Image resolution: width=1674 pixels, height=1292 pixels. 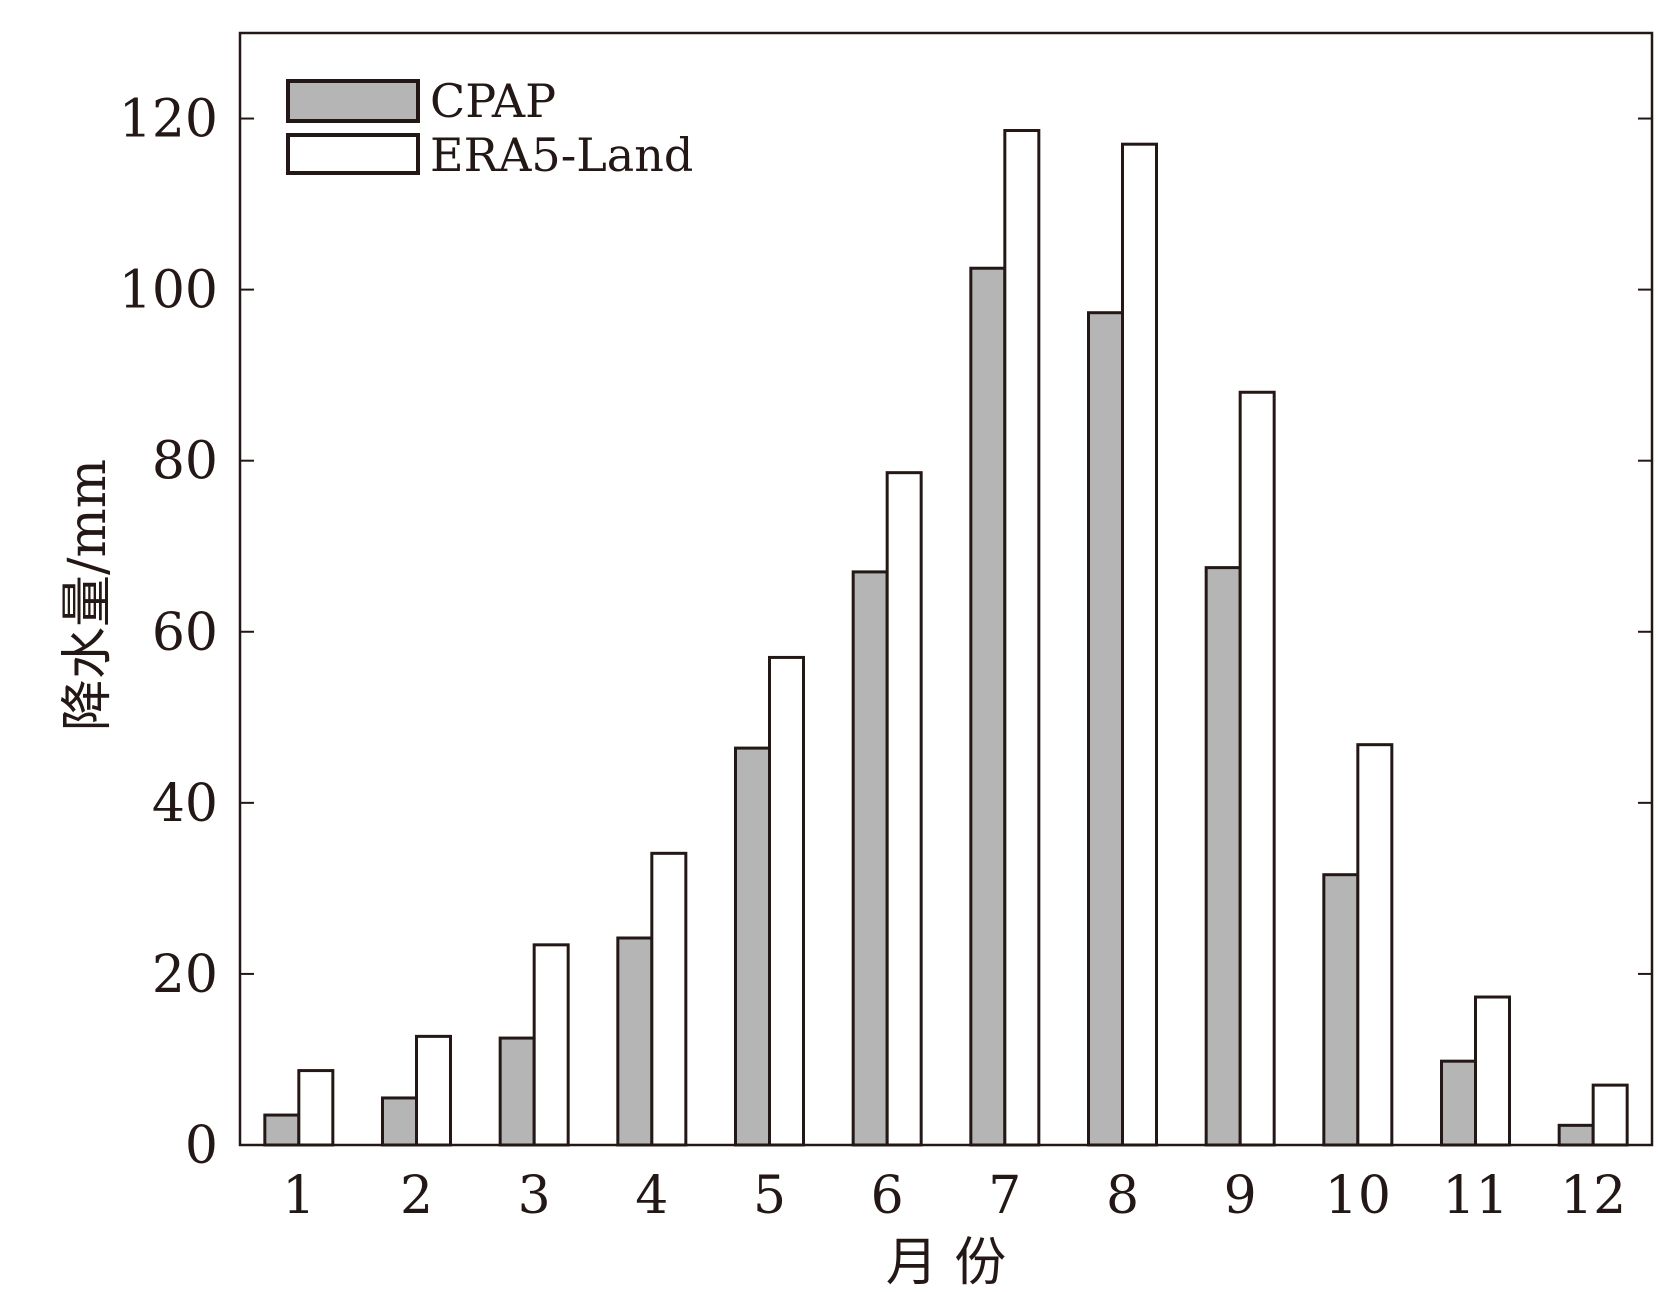 What do you see at coordinates (185, 804) in the screenshot?
I see `y-tick-label: 40` at bounding box center [185, 804].